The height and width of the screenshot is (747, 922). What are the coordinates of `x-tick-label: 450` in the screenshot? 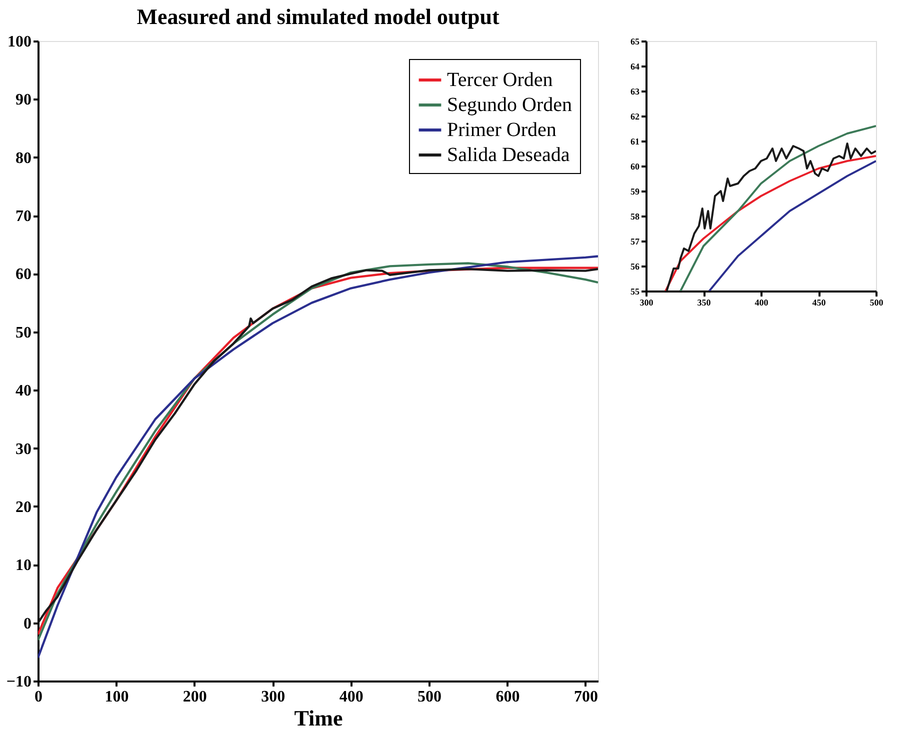 It's located at (819, 303).